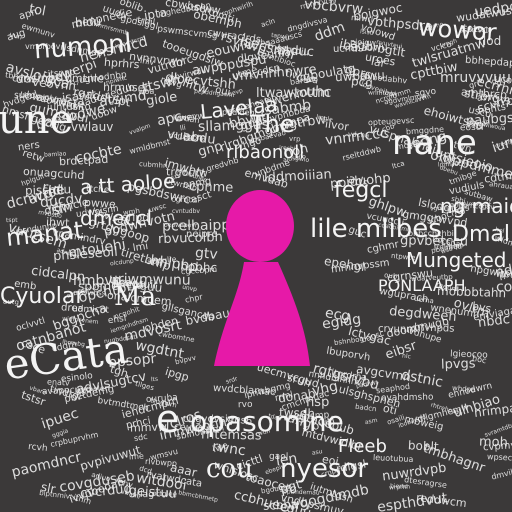 The width and height of the screenshot is (512, 512). What do you see at coordinates (140, 129) in the screenshot?
I see `texture-glyphs: vvalpm` at bounding box center [140, 129].